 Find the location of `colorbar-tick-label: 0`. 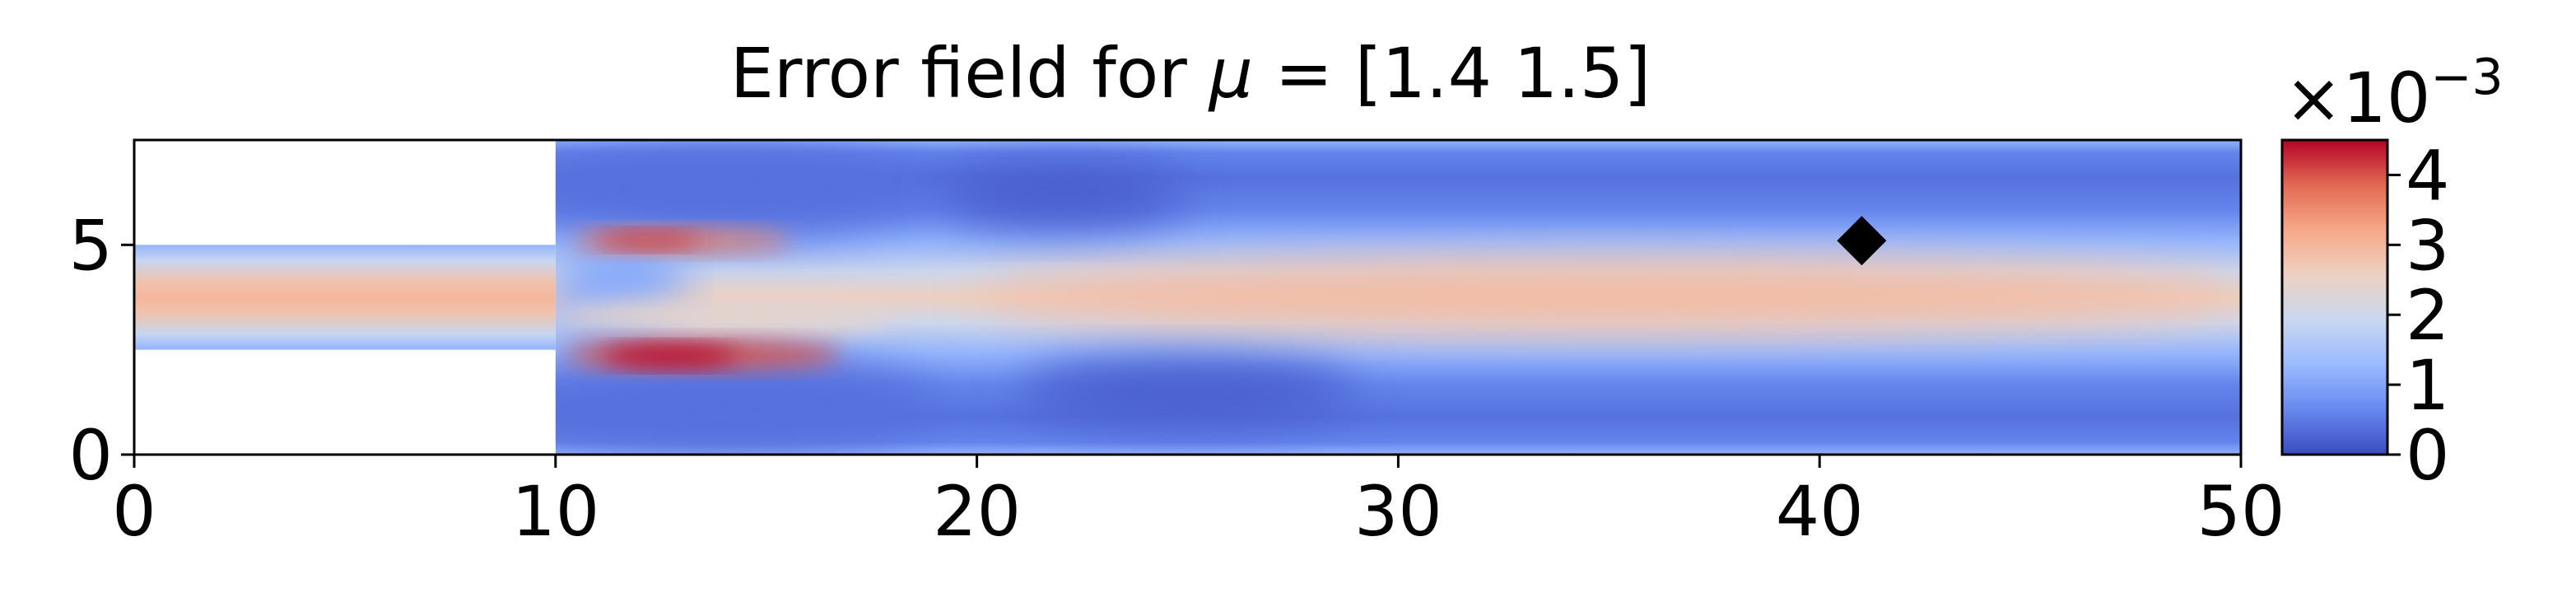

colorbar-tick-label: 0 is located at coordinates (2427, 455).